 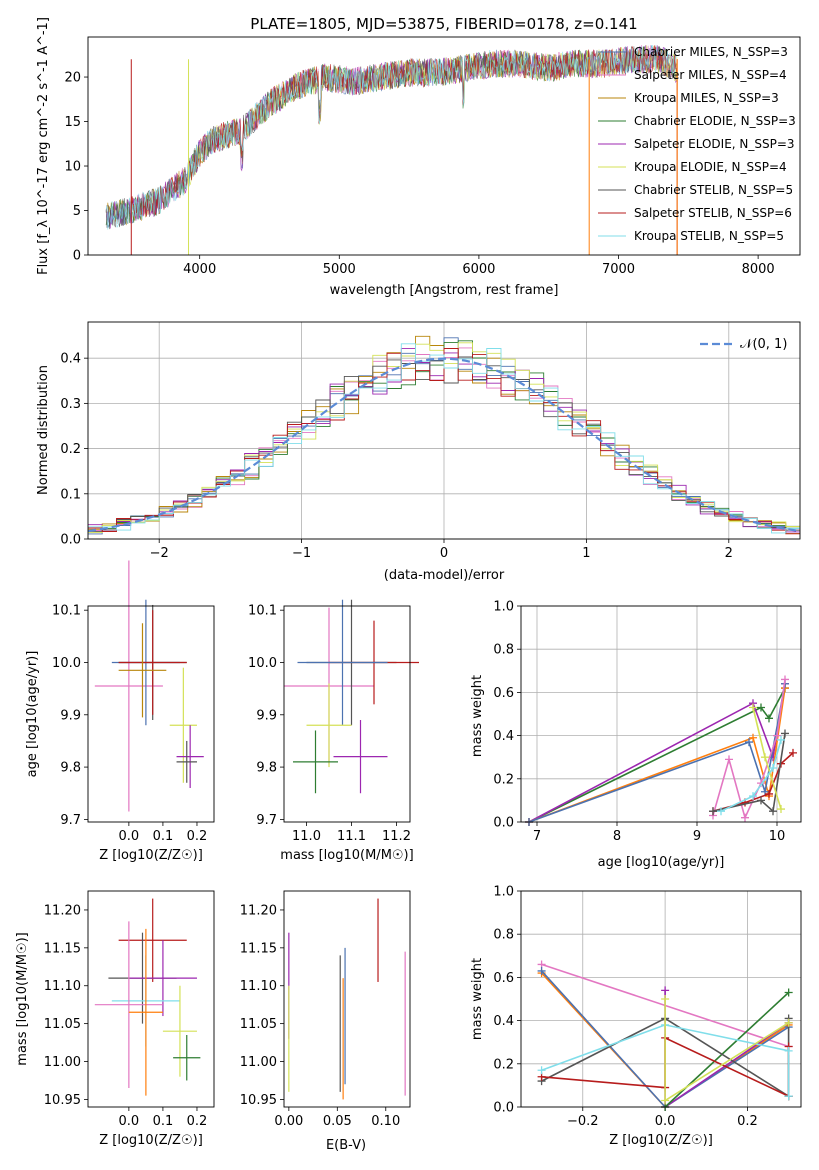 I want to click on x-tick-label: −2, so click(x=159, y=553).